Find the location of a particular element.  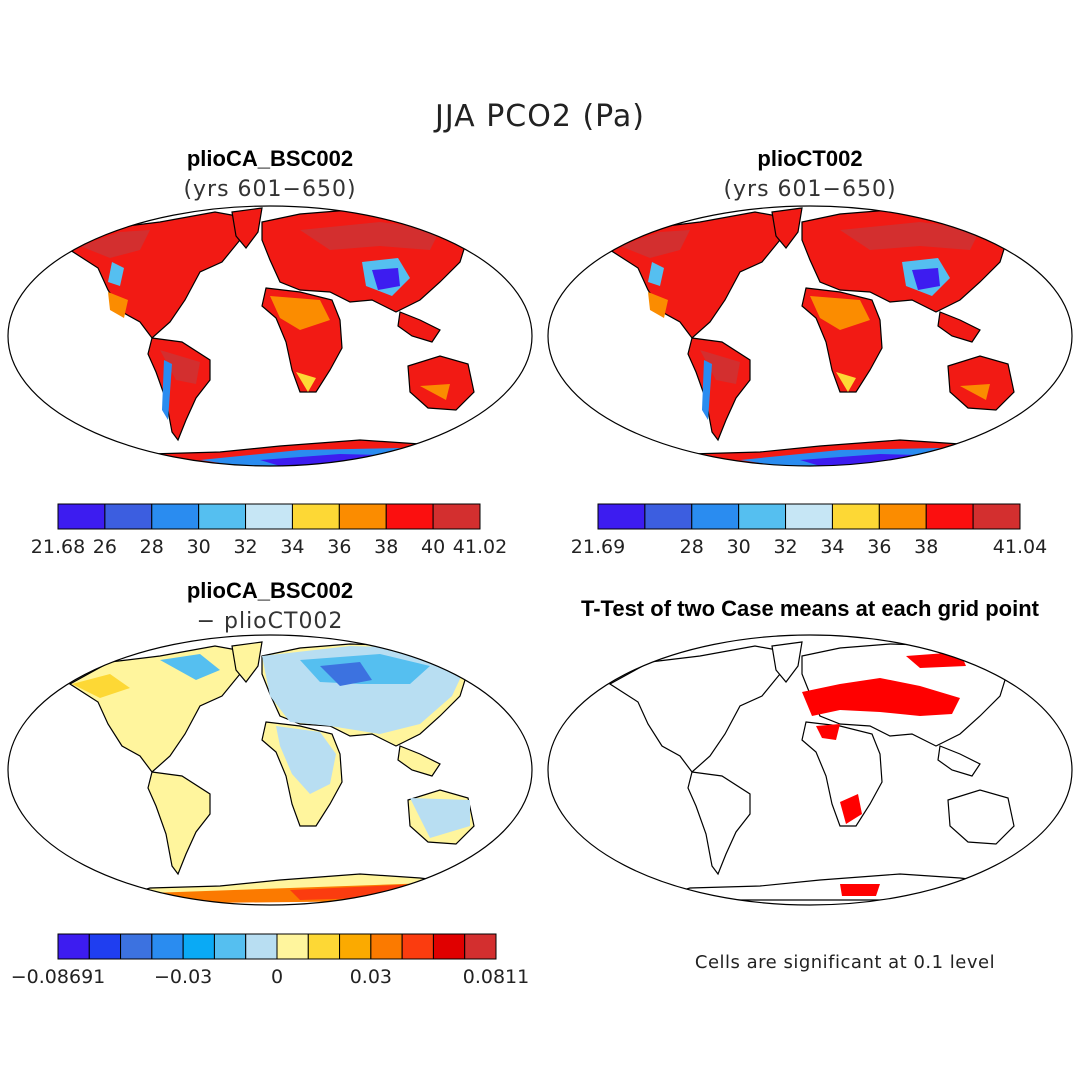

panel-c-map-border is located at coordinates (270, 770).